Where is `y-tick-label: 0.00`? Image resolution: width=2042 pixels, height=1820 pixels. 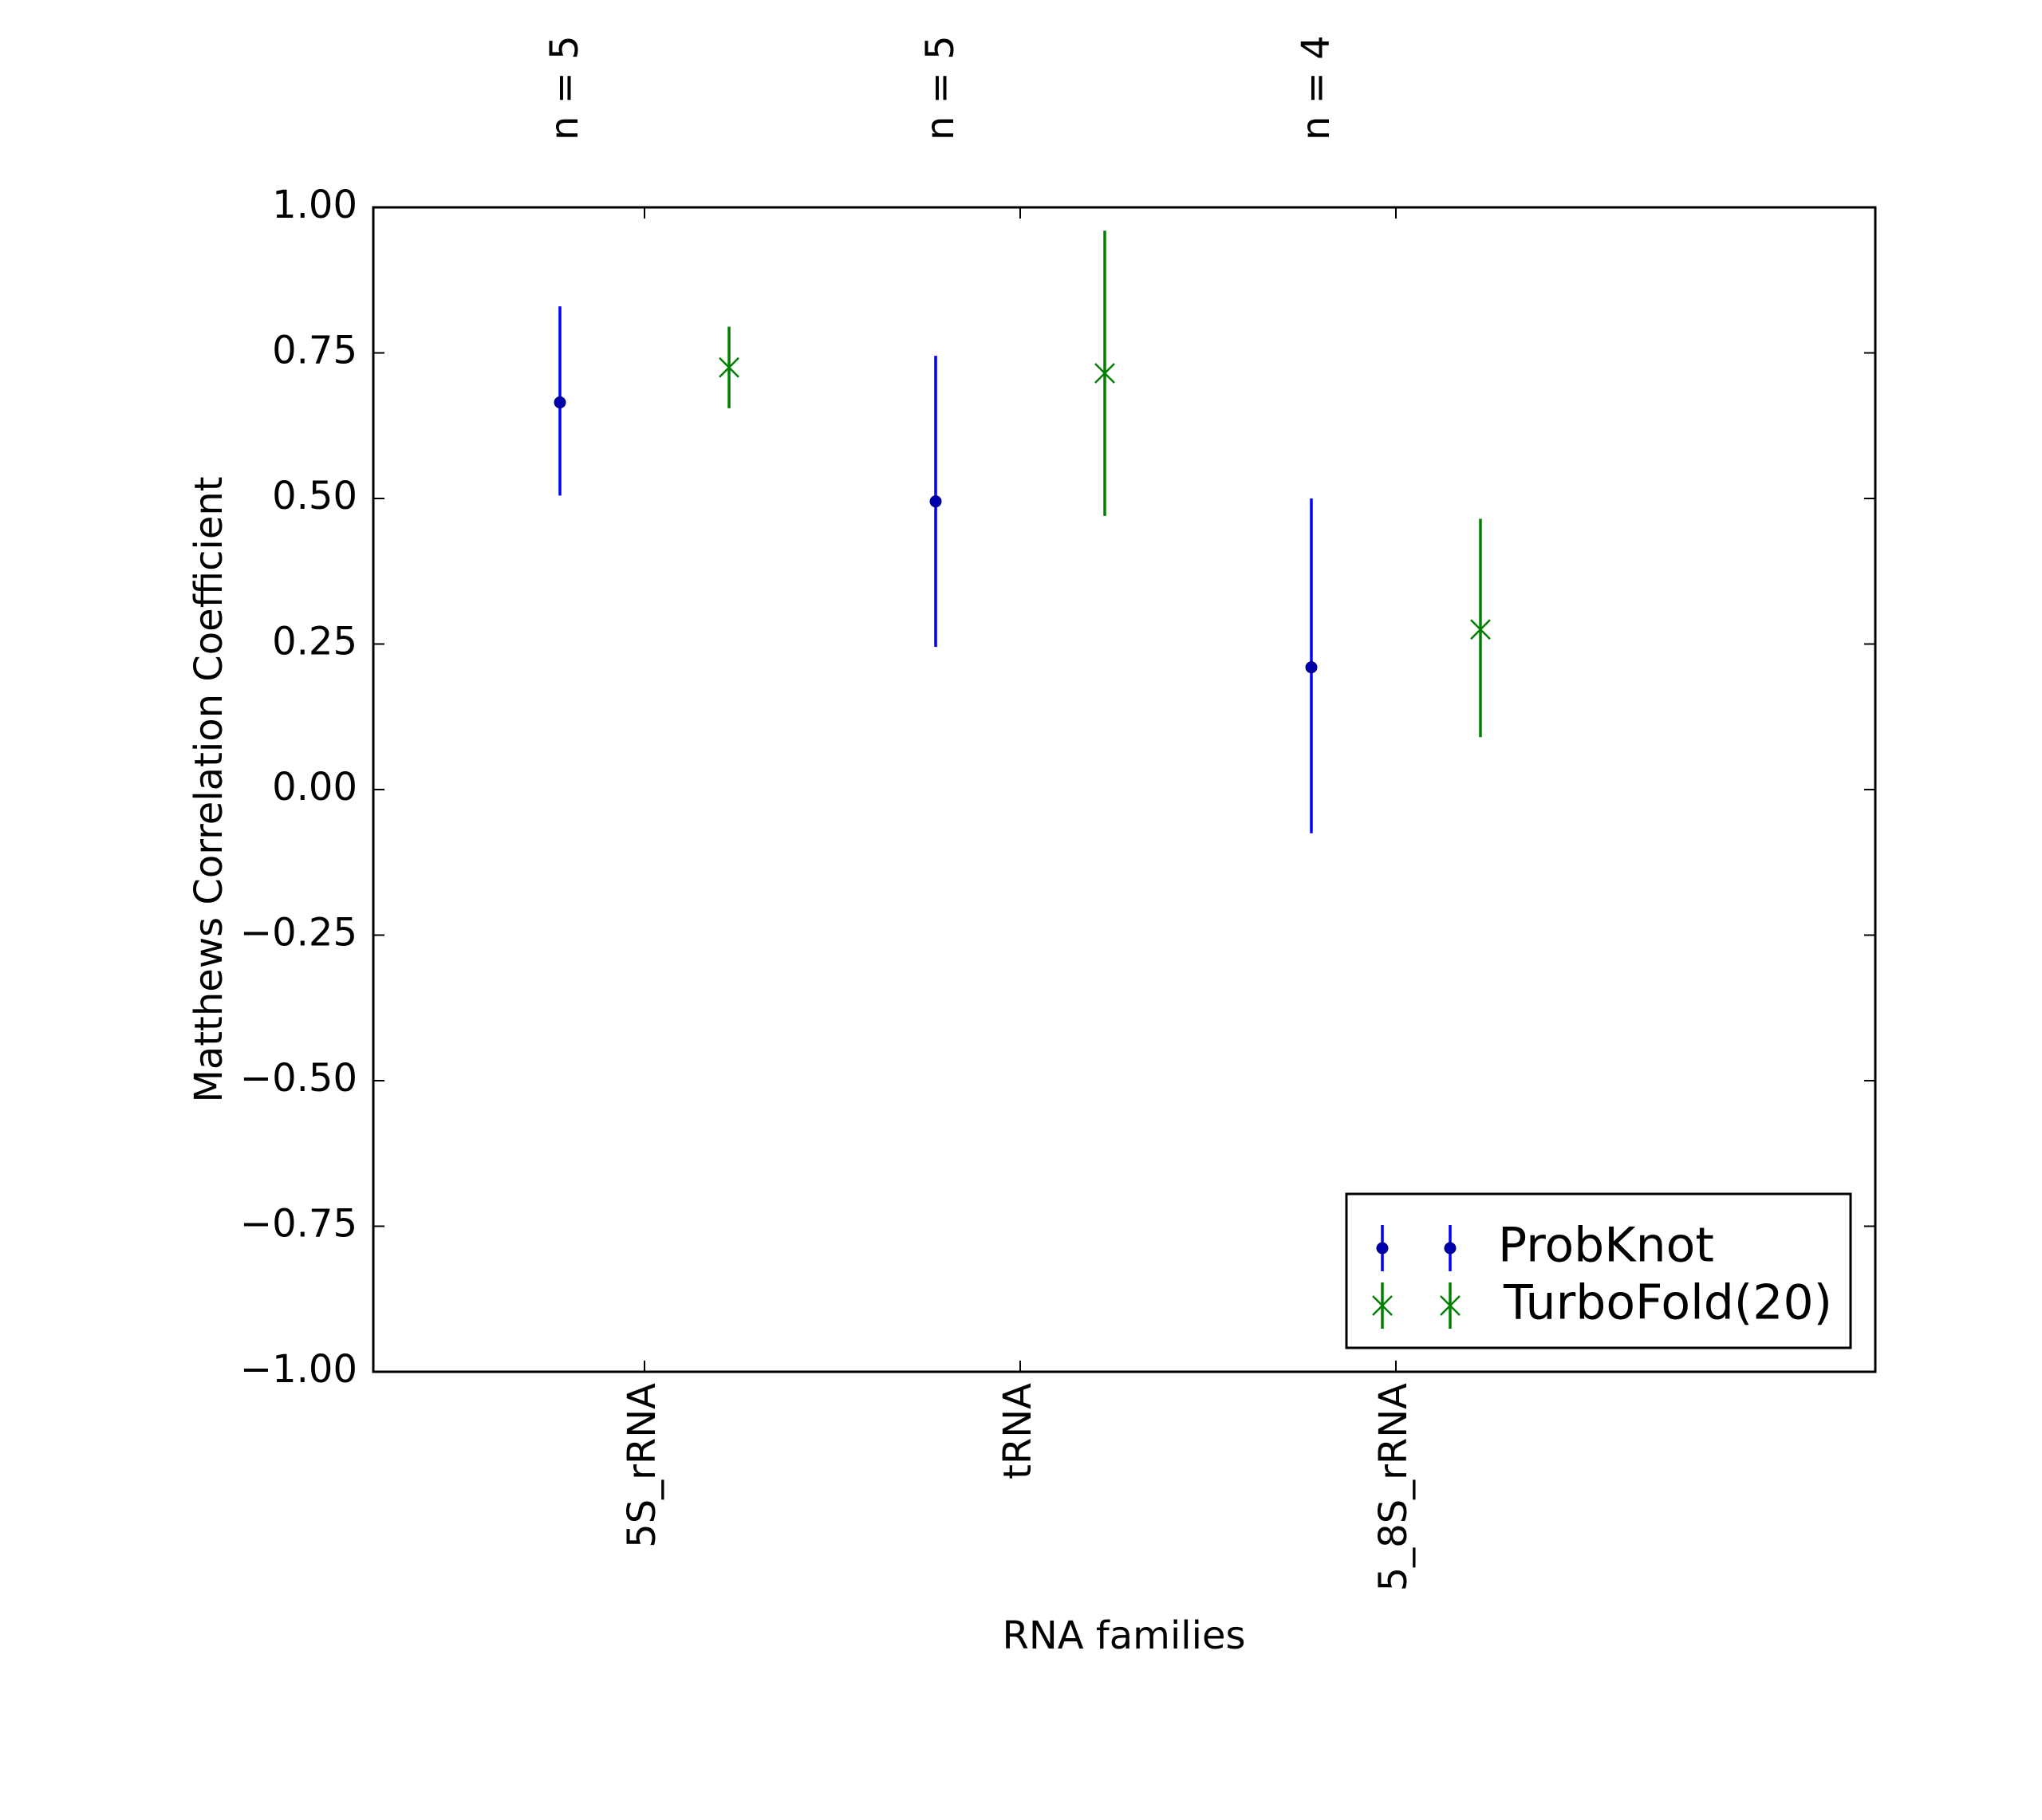 y-tick-label: 0.00 is located at coordinates (314, 787).